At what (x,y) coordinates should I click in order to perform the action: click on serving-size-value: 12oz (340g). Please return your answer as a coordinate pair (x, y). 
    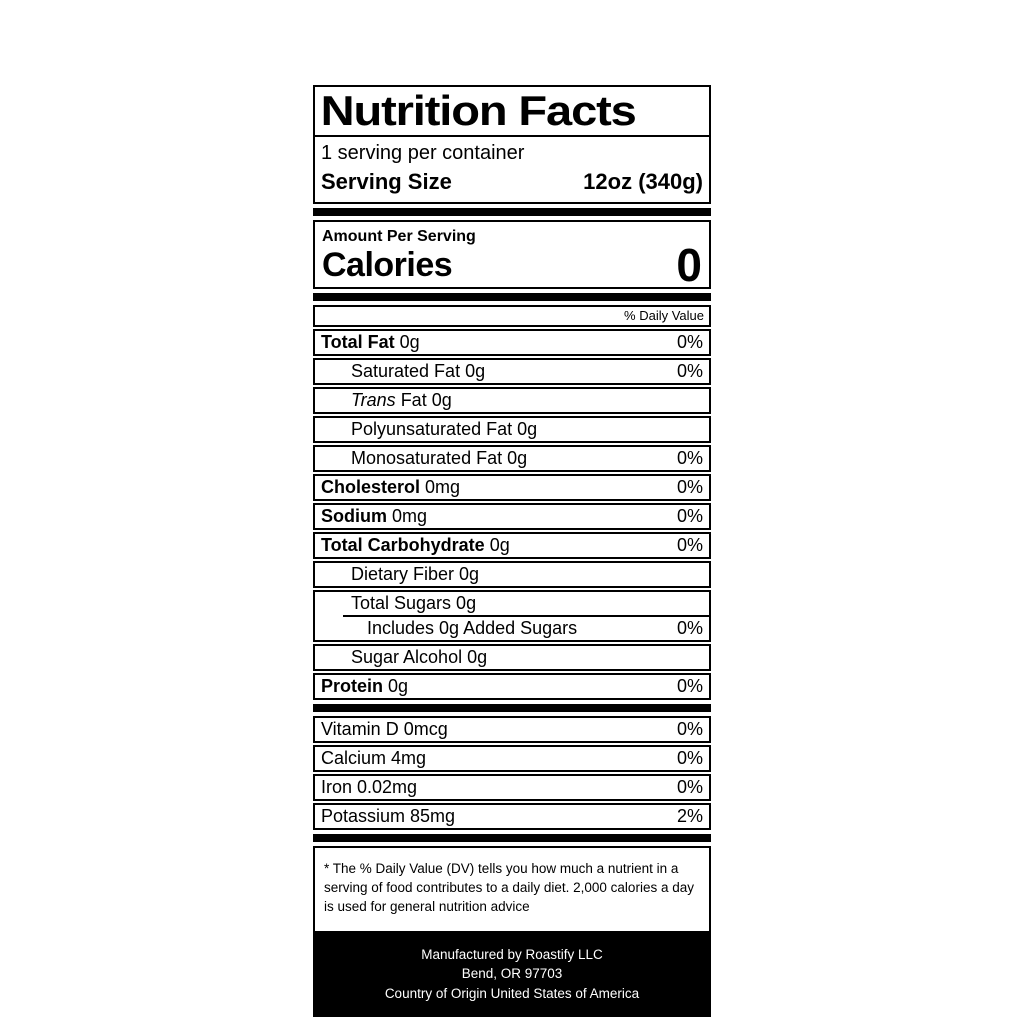
    Looking at the image, I should click on (643, 181).